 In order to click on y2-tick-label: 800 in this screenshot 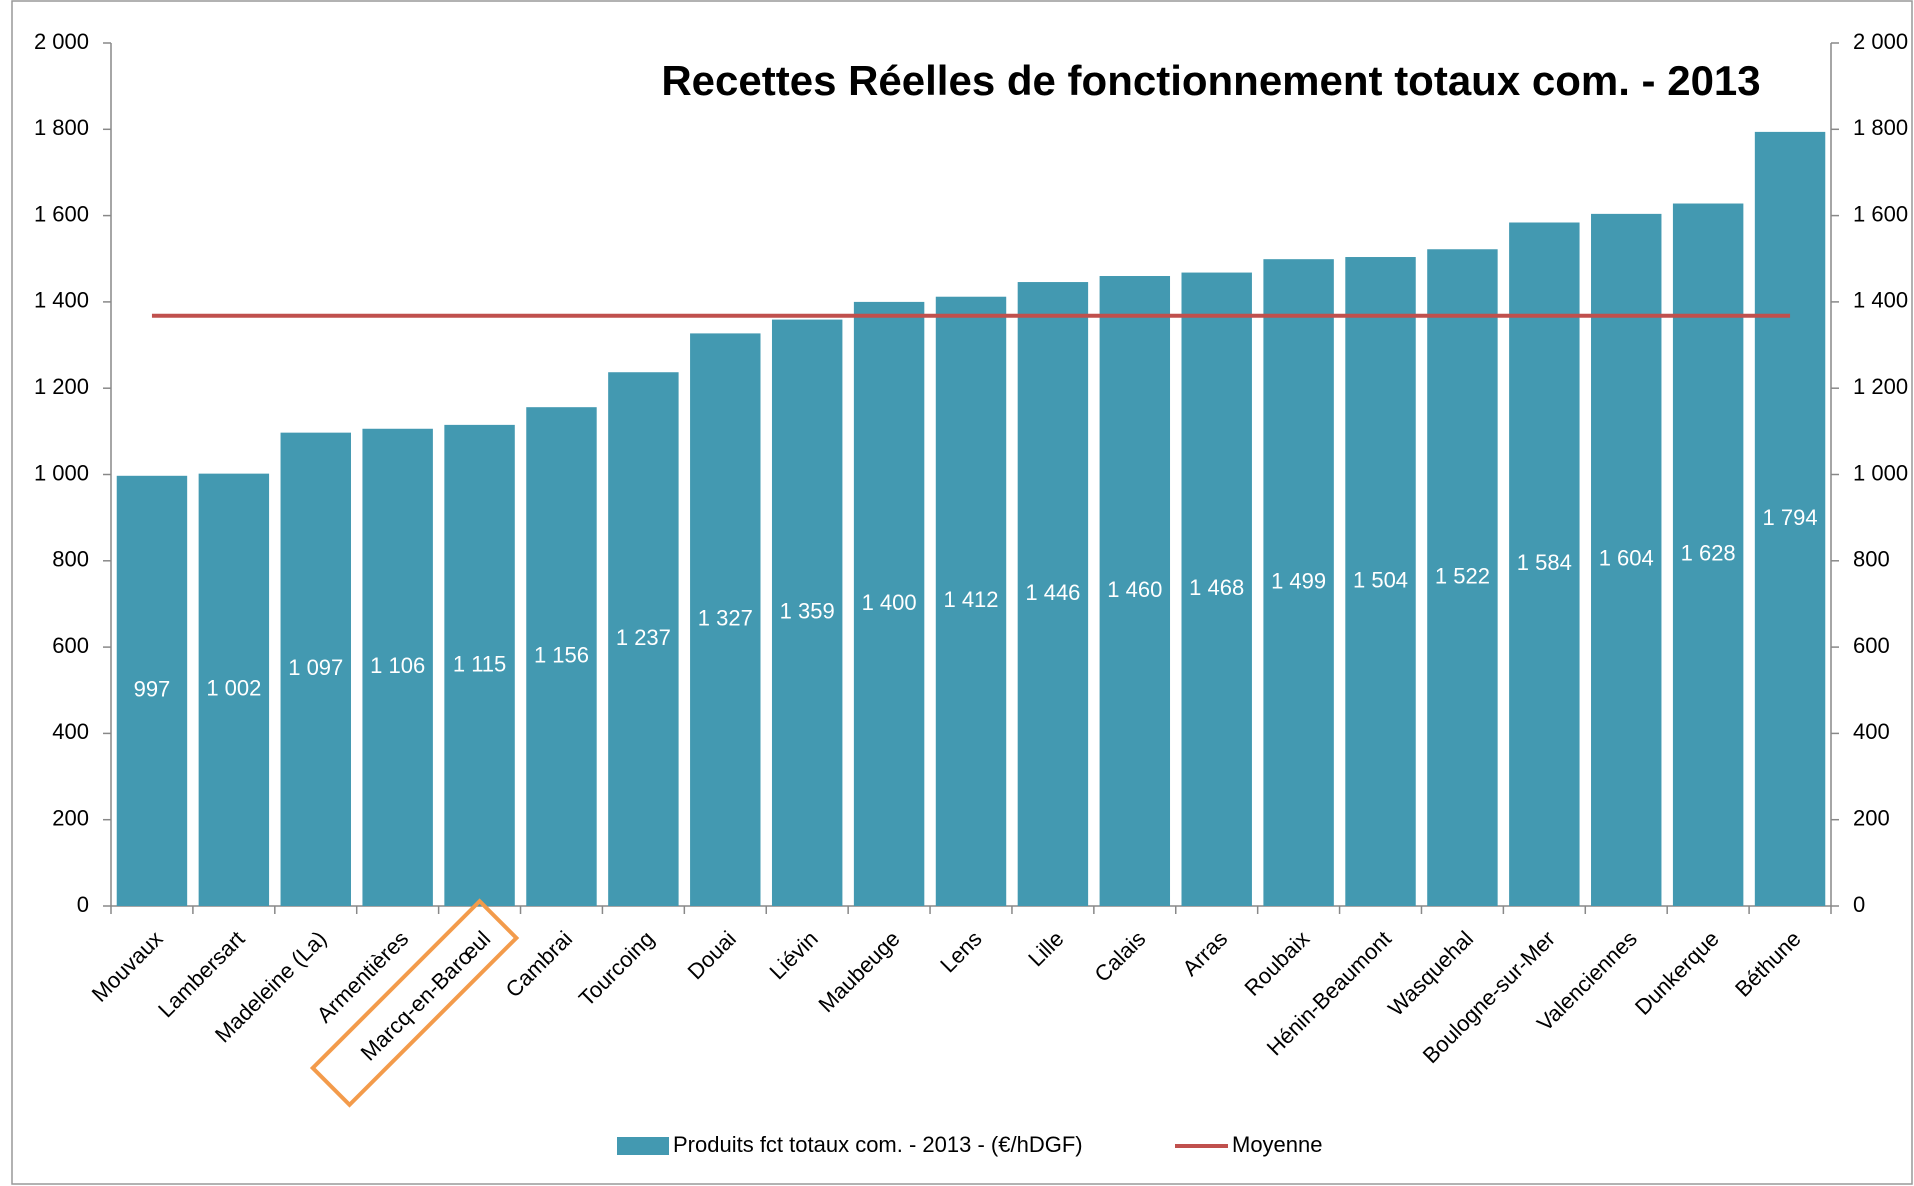, I will do `click(1871, 559)`.